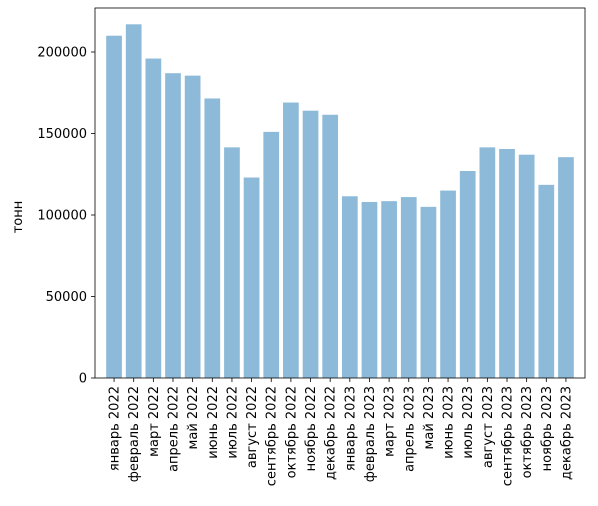 This screenshot has width=598, height=506. I want to click on x-tick-label: октябрь 2023, so click(527, 432).